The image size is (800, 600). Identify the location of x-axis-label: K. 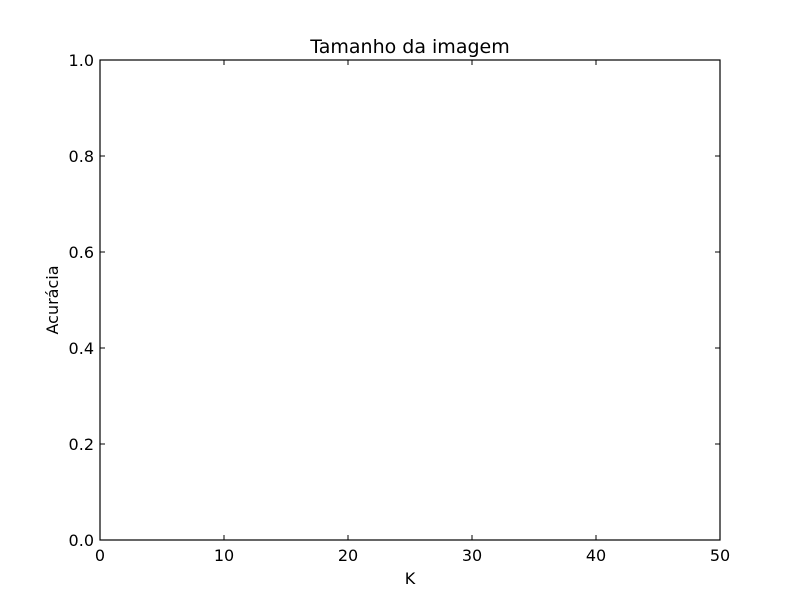
(410, 578).